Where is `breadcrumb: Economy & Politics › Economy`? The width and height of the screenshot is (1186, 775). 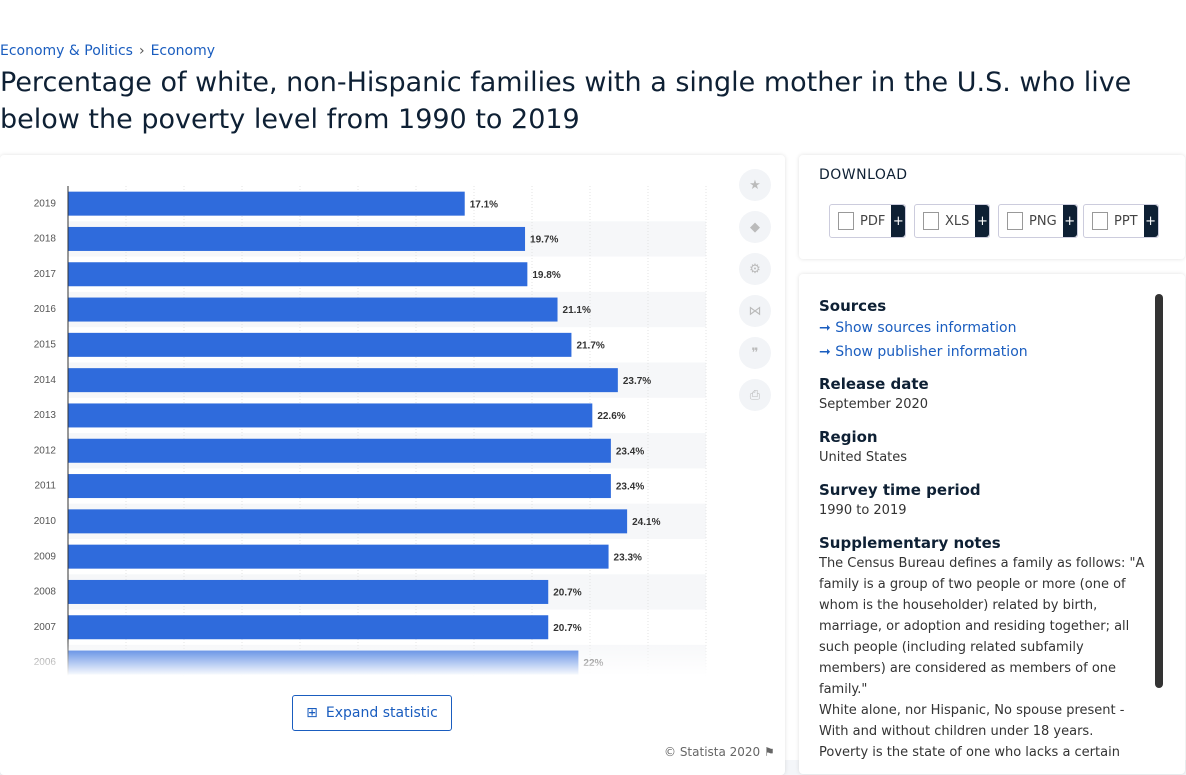 breadcrumb: Economy & Politics › Economy is located at coordinates (107, 51).